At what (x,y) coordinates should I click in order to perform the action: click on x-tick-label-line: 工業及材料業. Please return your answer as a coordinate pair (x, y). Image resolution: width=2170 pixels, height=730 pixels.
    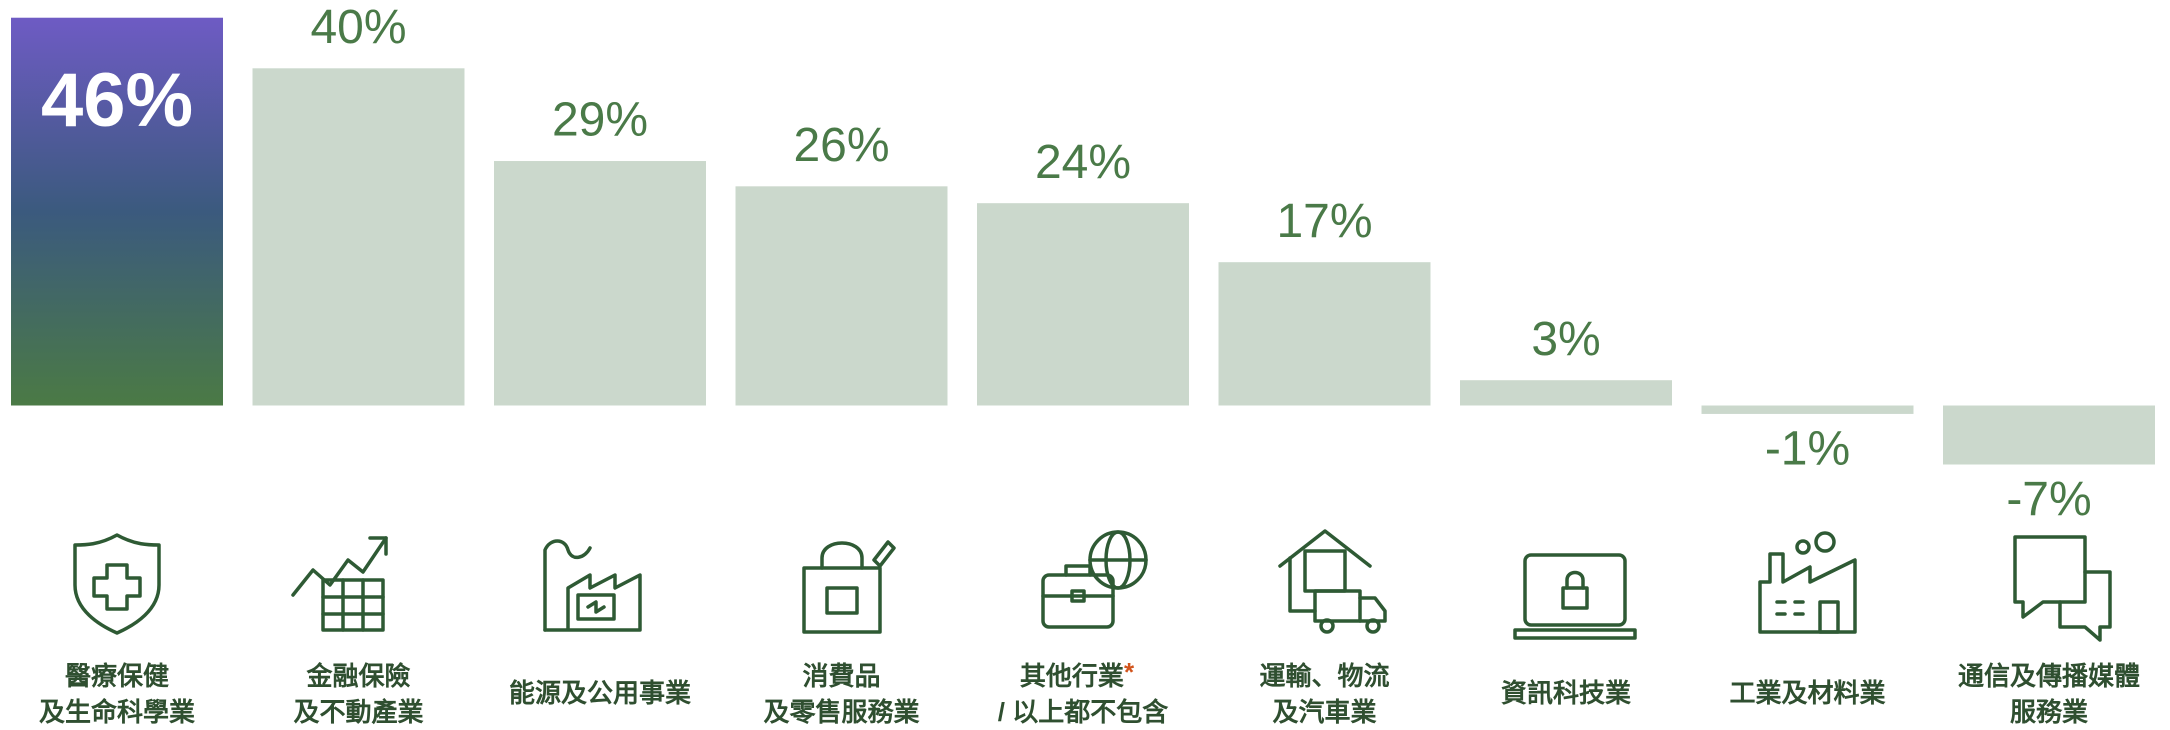
    Looking at the image, I should click on (1807, 693).